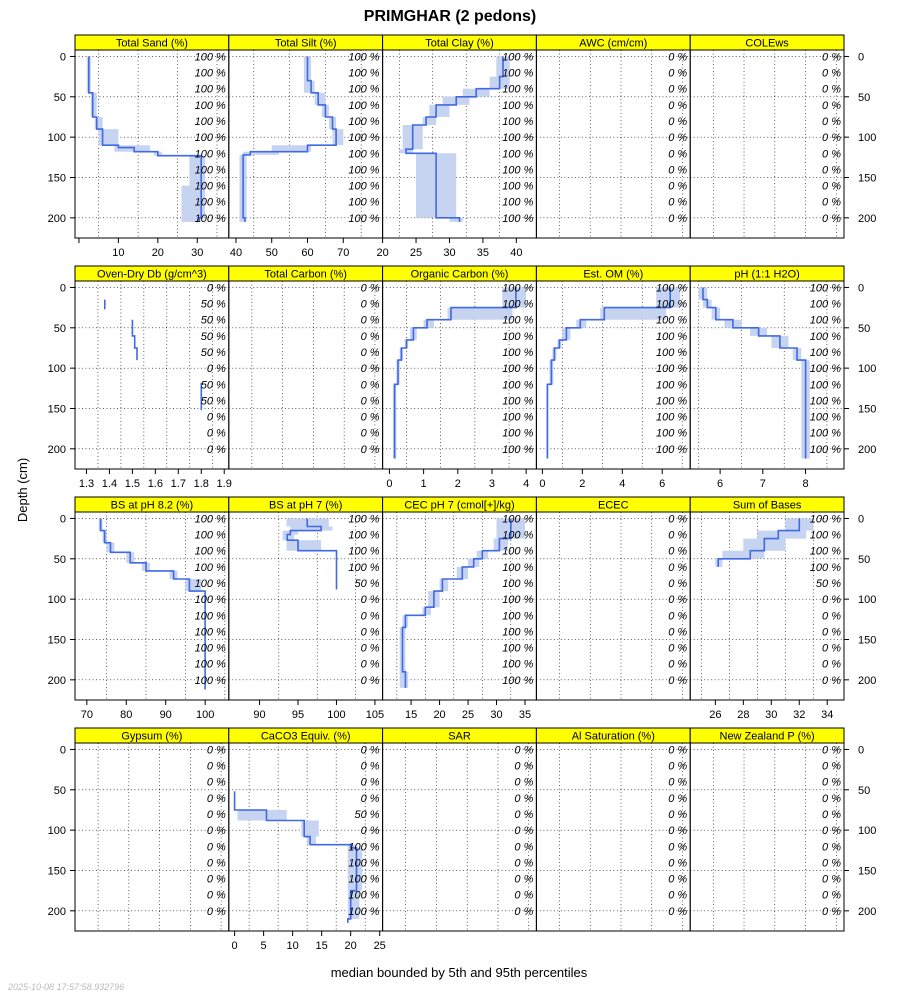 This screenshot has height=1000, width=900. What do you see at coordinates (766, 275) in the screenshot?
I see `panel-title: pH (1:1 H2O)` at bounding box center [766, 275].